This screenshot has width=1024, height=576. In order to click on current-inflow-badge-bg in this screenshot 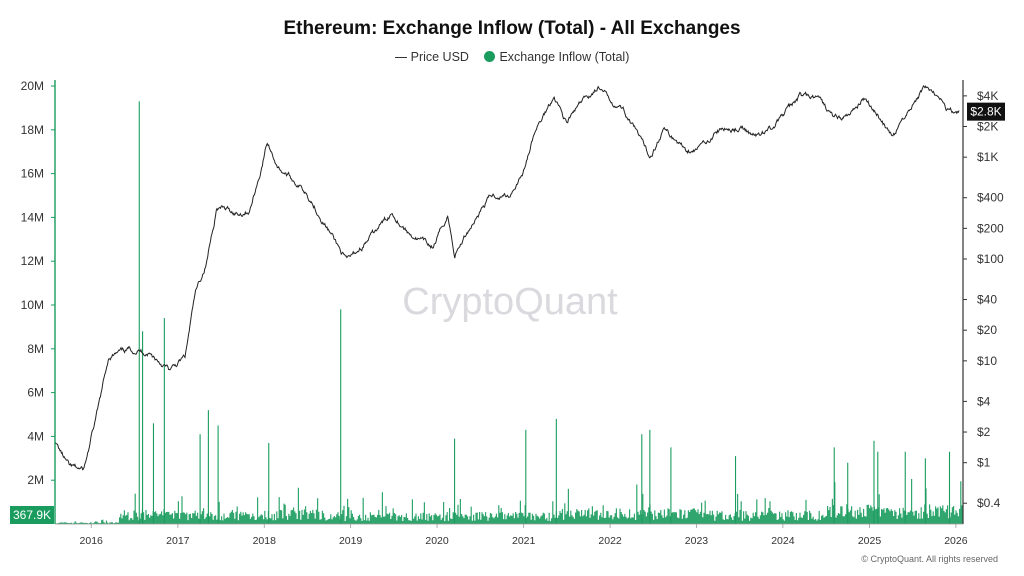, I will do `click(32, 515)`.